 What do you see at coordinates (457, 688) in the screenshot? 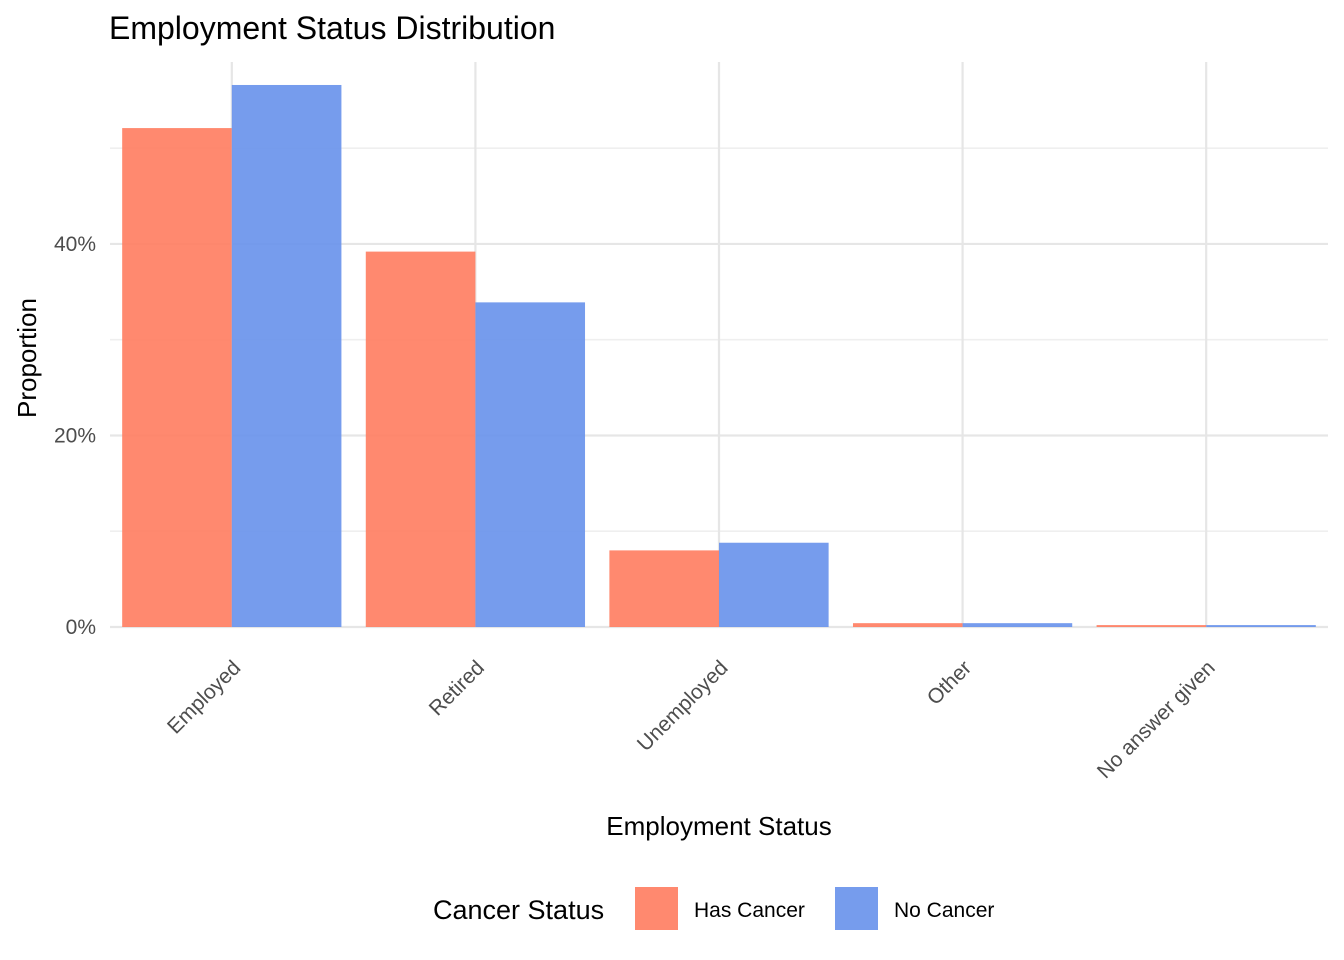
I see `x-tick-label: Retired` at bounding box center [457, 688].